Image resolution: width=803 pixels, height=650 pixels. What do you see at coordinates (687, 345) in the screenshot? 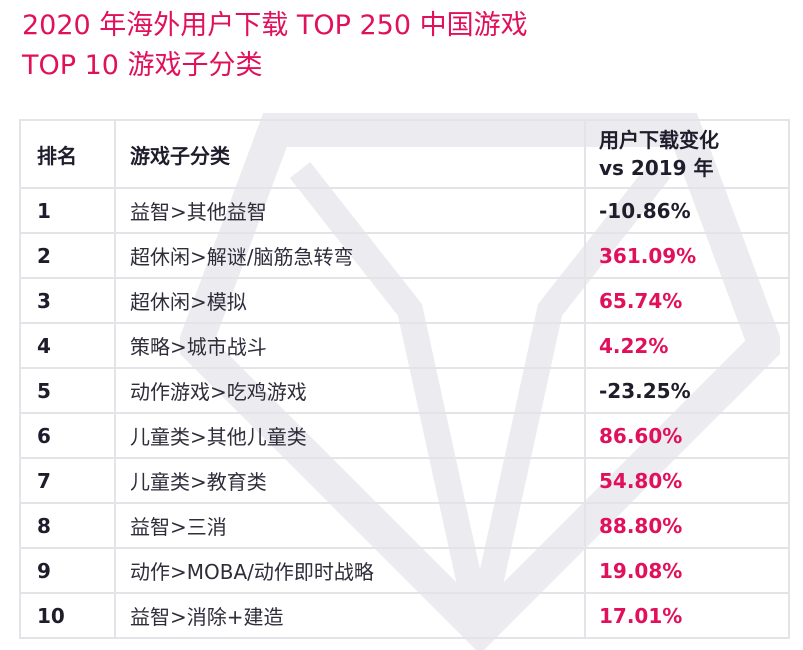
I see `change-cell: 4.22%` at bounding box center [687, 345].